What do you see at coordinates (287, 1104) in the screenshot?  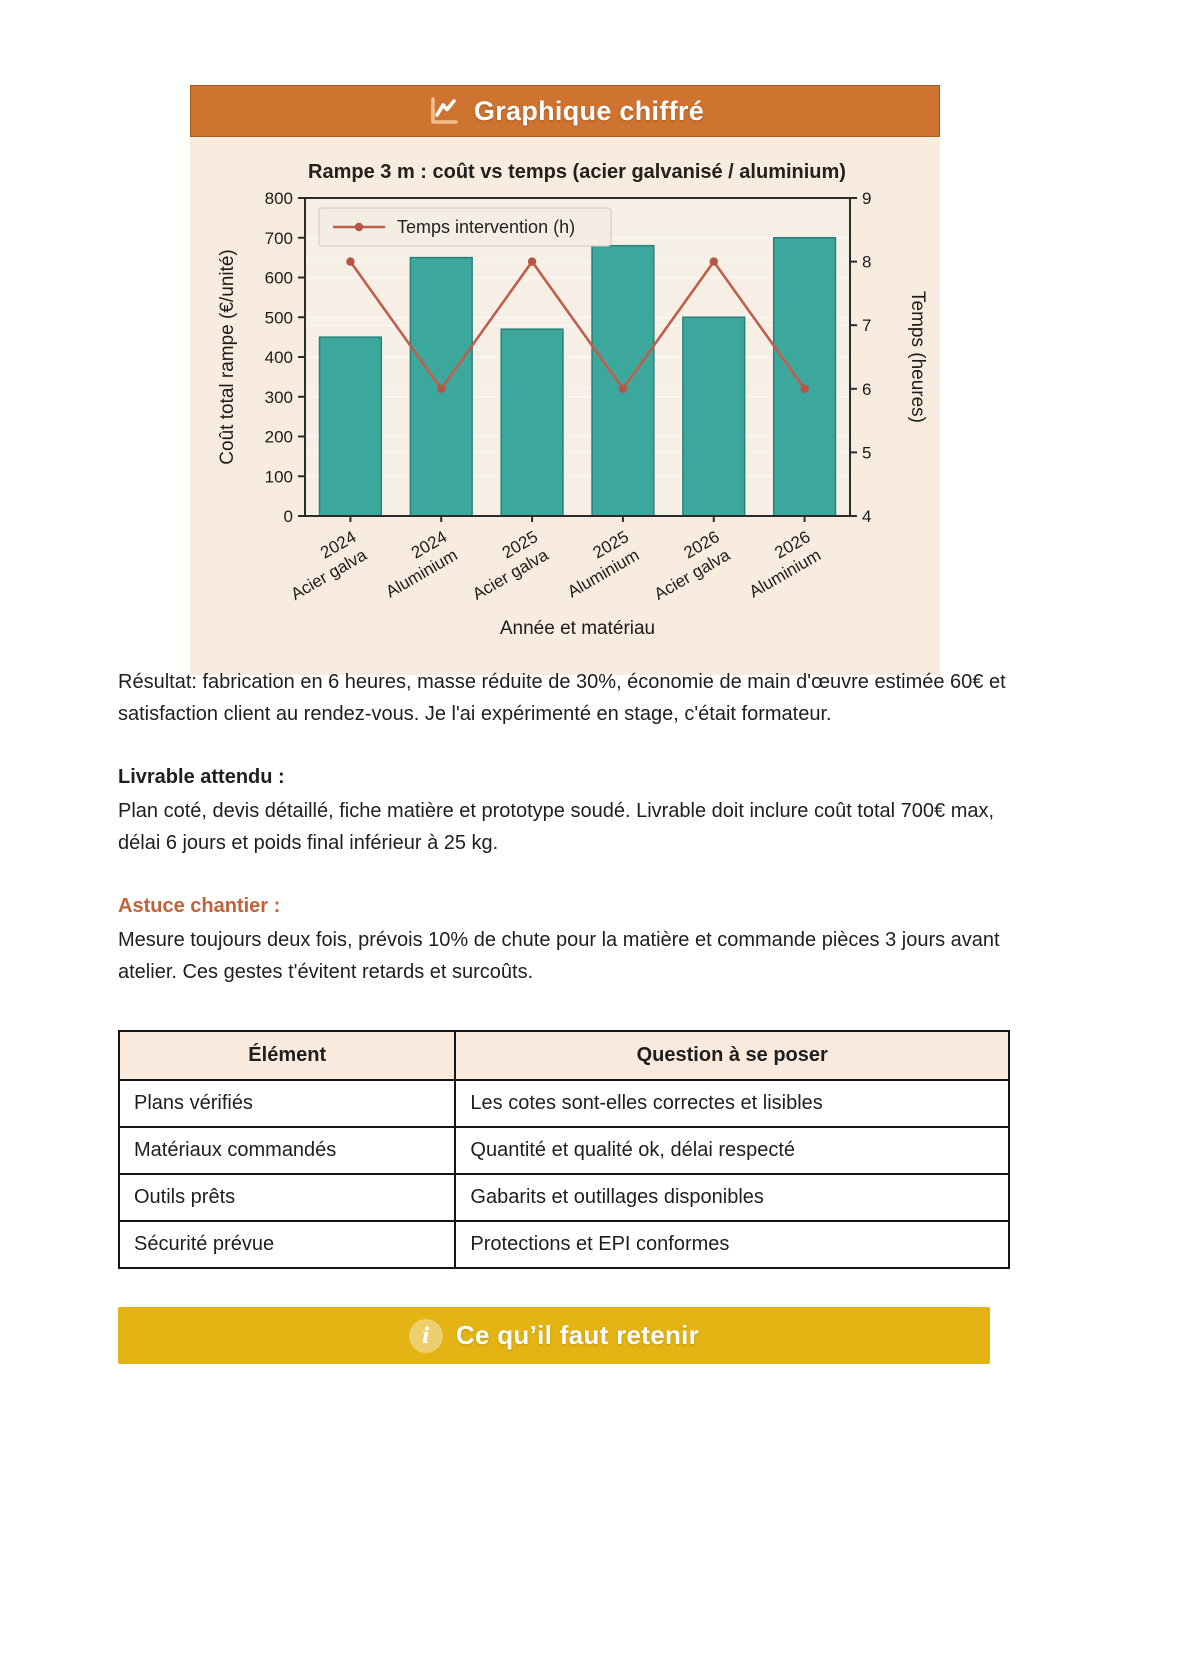 I see `table-cell: Plans vérifiés` at bounding box center [287, 1104].